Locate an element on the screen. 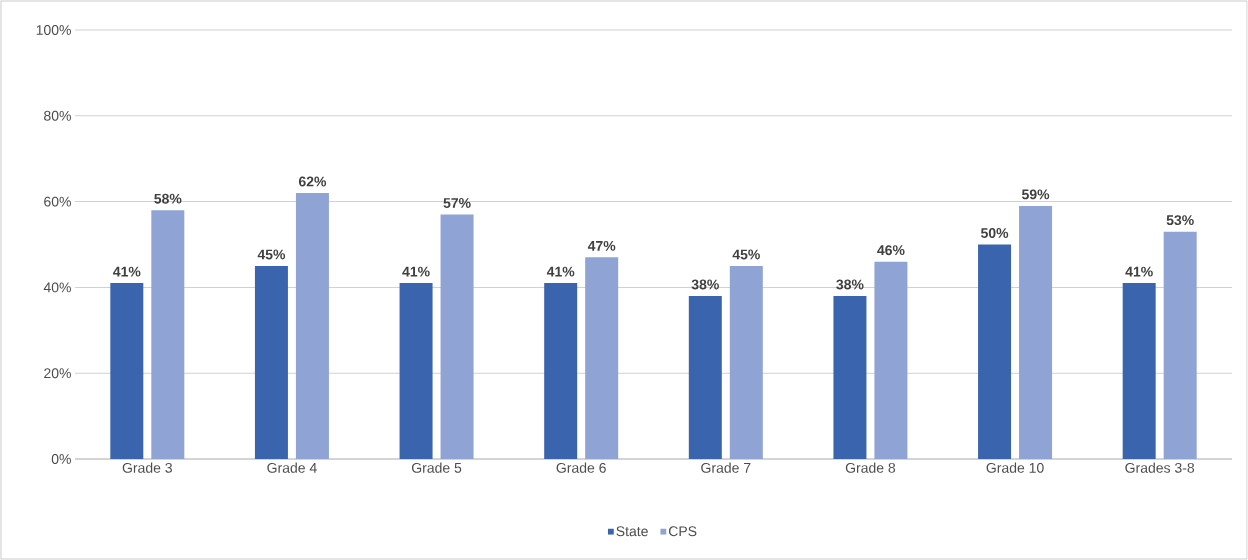 Image resolution: width=1248 pixels, height=560 pixels. data-label: 62% is located at coordinates (312, 181).